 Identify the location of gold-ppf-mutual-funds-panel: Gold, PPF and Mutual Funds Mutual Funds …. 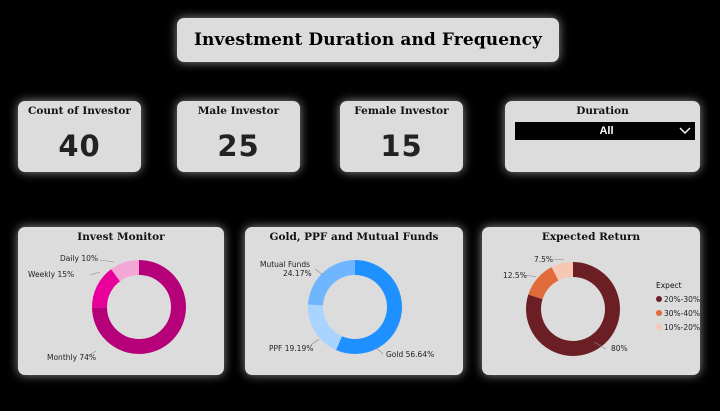
(354, 301).